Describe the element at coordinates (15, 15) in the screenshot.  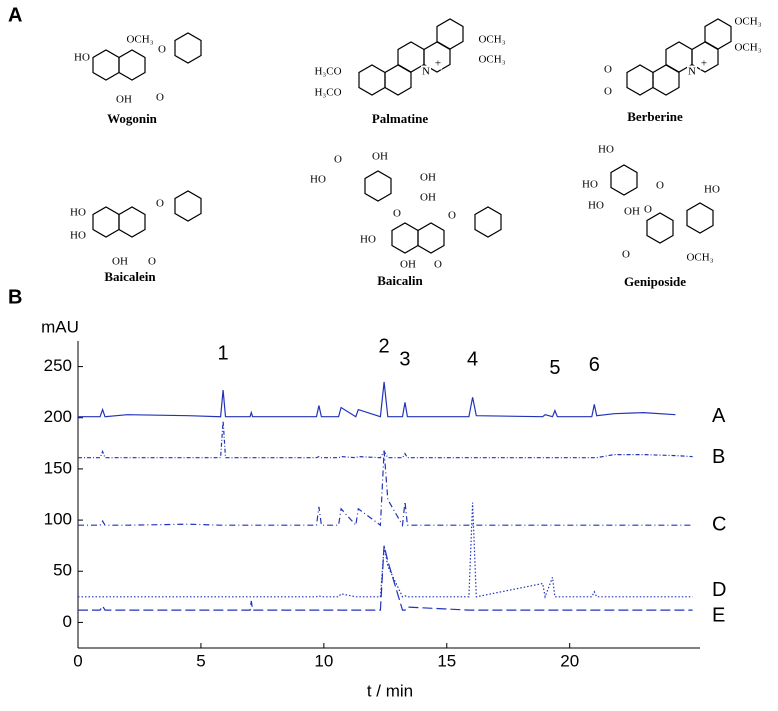
I see `panel-label: A` at that location.